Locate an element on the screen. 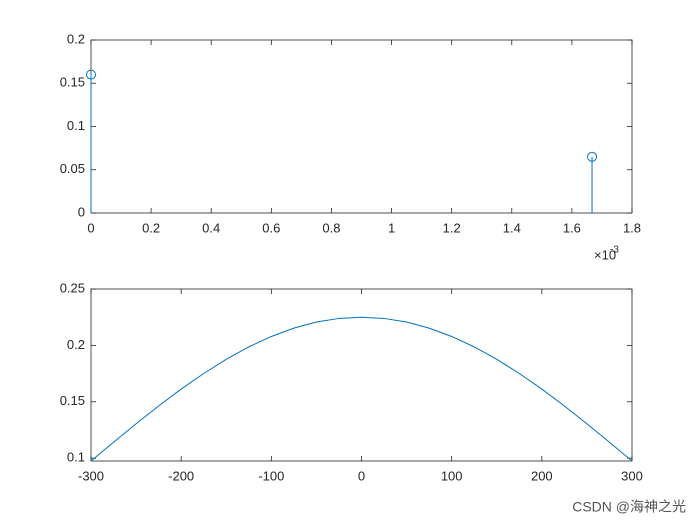 The width and height of the screenshot is (700, 525). x-tick-label: 1.4 is located at coordinates (512, 227).